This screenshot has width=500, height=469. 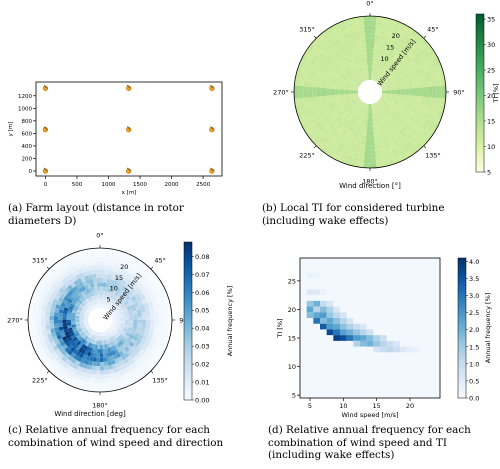 What do you see at coordinates (370, 182) in the screenshot?
I see `angle-tick-label: 180°` at bounding box center [370, 182].